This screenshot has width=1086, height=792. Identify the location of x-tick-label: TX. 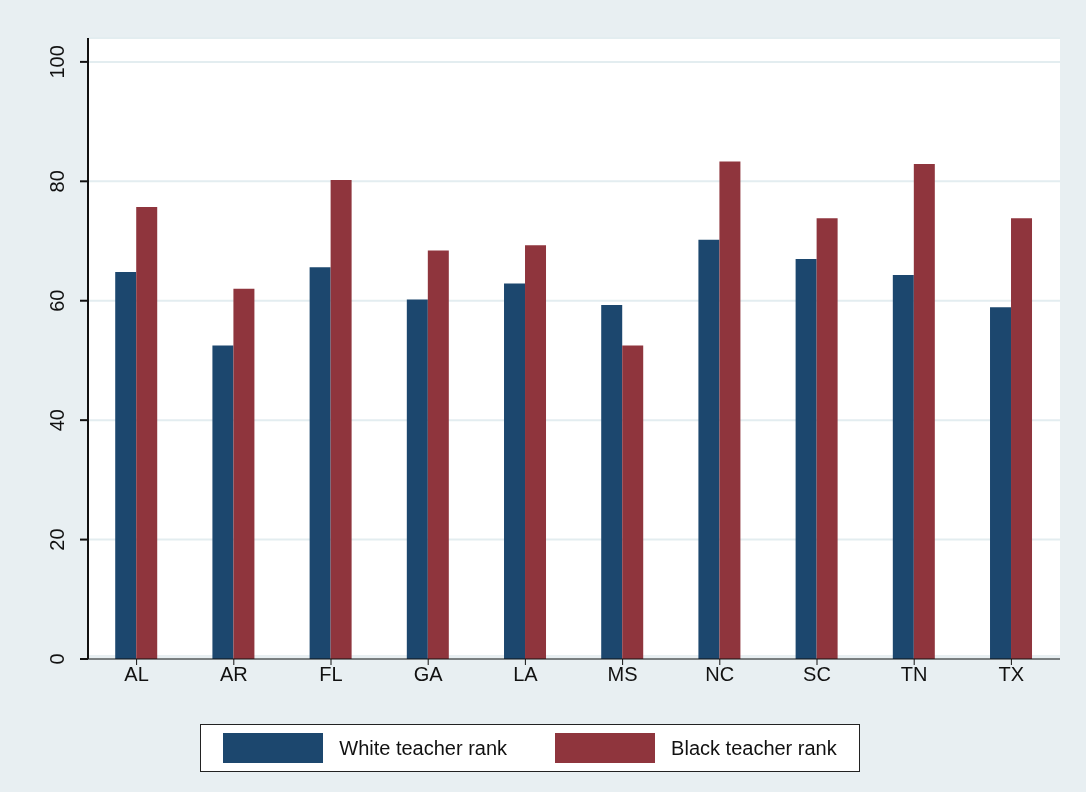
(1011, 674).